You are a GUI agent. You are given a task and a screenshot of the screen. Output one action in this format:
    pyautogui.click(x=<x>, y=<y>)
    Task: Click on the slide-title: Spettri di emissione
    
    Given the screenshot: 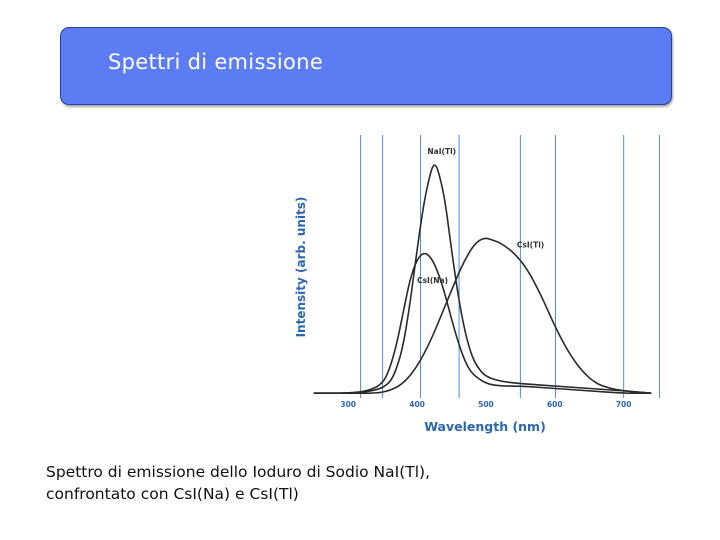 What is the action you would take?
    pyautogui.click(x=216, y=62)
    